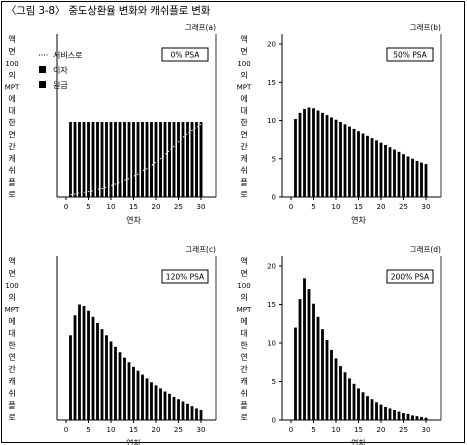 This screenshot has height=445, width=467. What do you see at coordinates (108, 11) in the screenshot?
I see `figure-title: 〈그림 3-8〉 중도상환율 변화와 캐쉬플로 변화` at bounding box center [108, 11].